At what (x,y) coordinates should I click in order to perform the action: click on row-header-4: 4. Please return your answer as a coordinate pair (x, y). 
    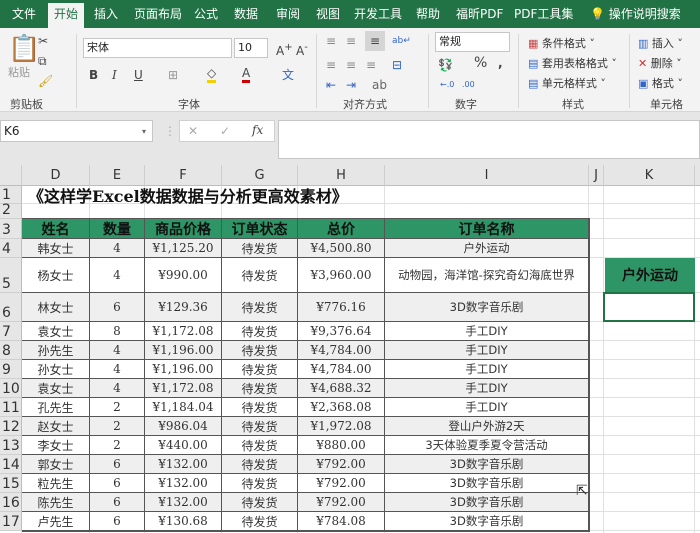
    Looking at the image, I should click on (11, 248).